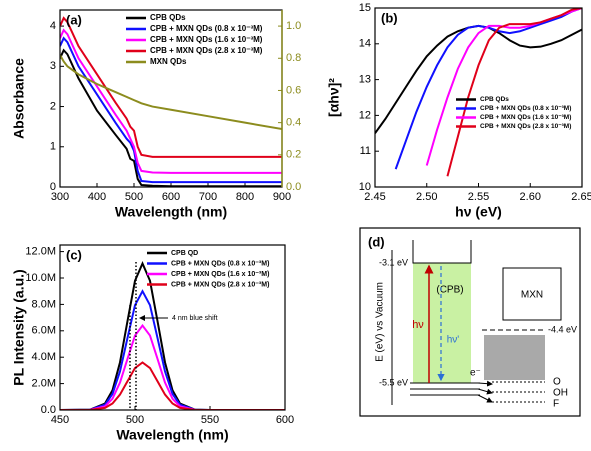  I want to click on x-tick-label: 2.65, so click(581, 197).